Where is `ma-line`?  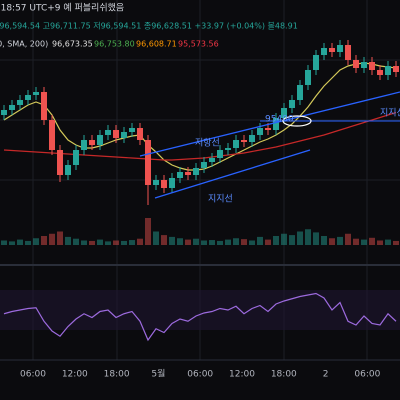 ma-line is located at coordinates (200, 136).